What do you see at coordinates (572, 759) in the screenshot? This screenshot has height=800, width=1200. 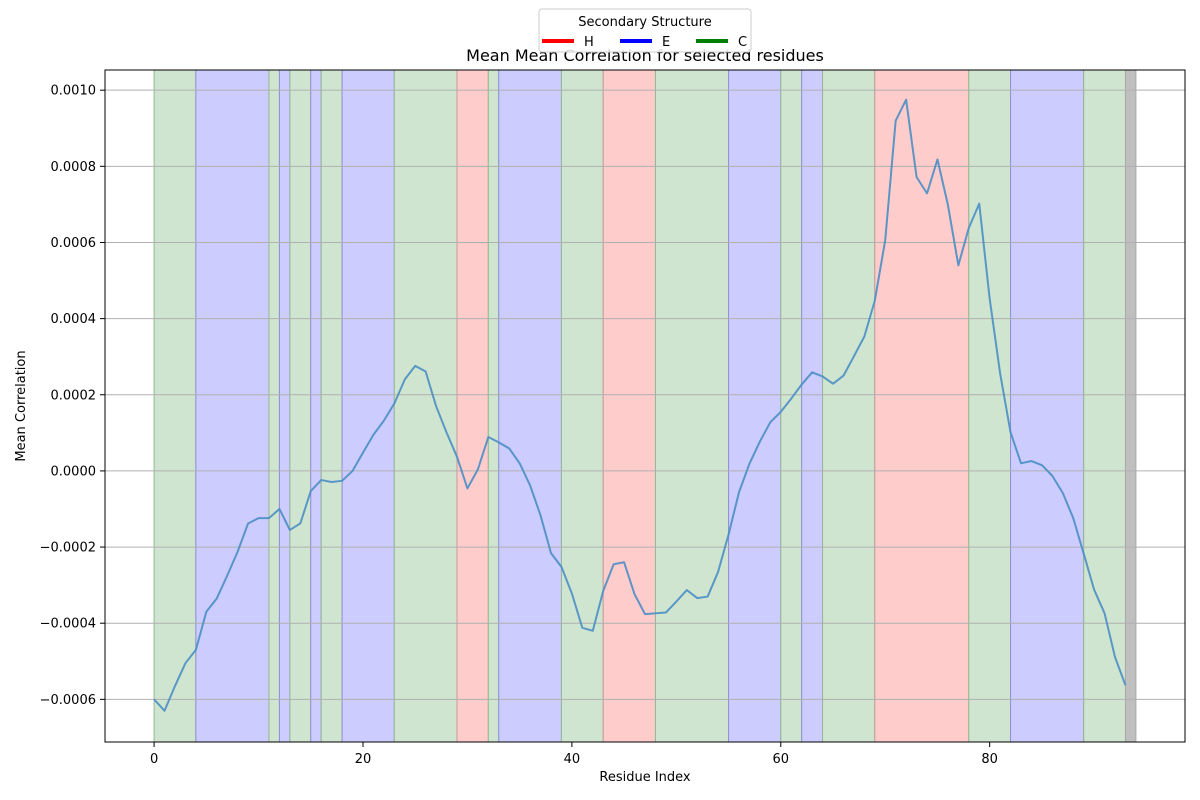 I see `x-tick-label-2: 40` at bounding box center [572, 759].